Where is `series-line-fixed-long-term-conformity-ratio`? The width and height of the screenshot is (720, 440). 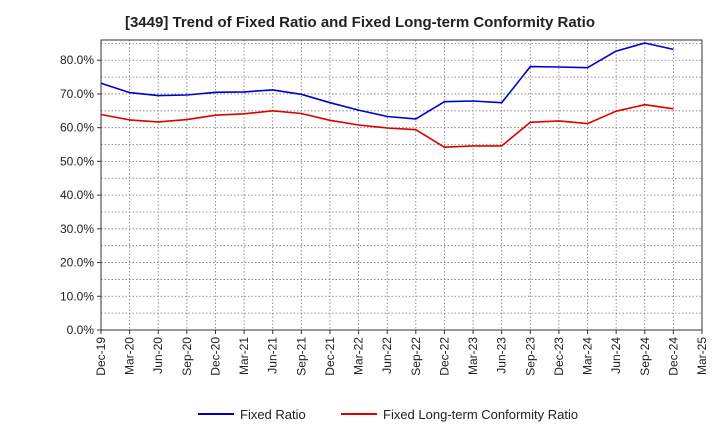 series-line-fixed-long-term-conformity-ratio is located at coordinates (387, 125).